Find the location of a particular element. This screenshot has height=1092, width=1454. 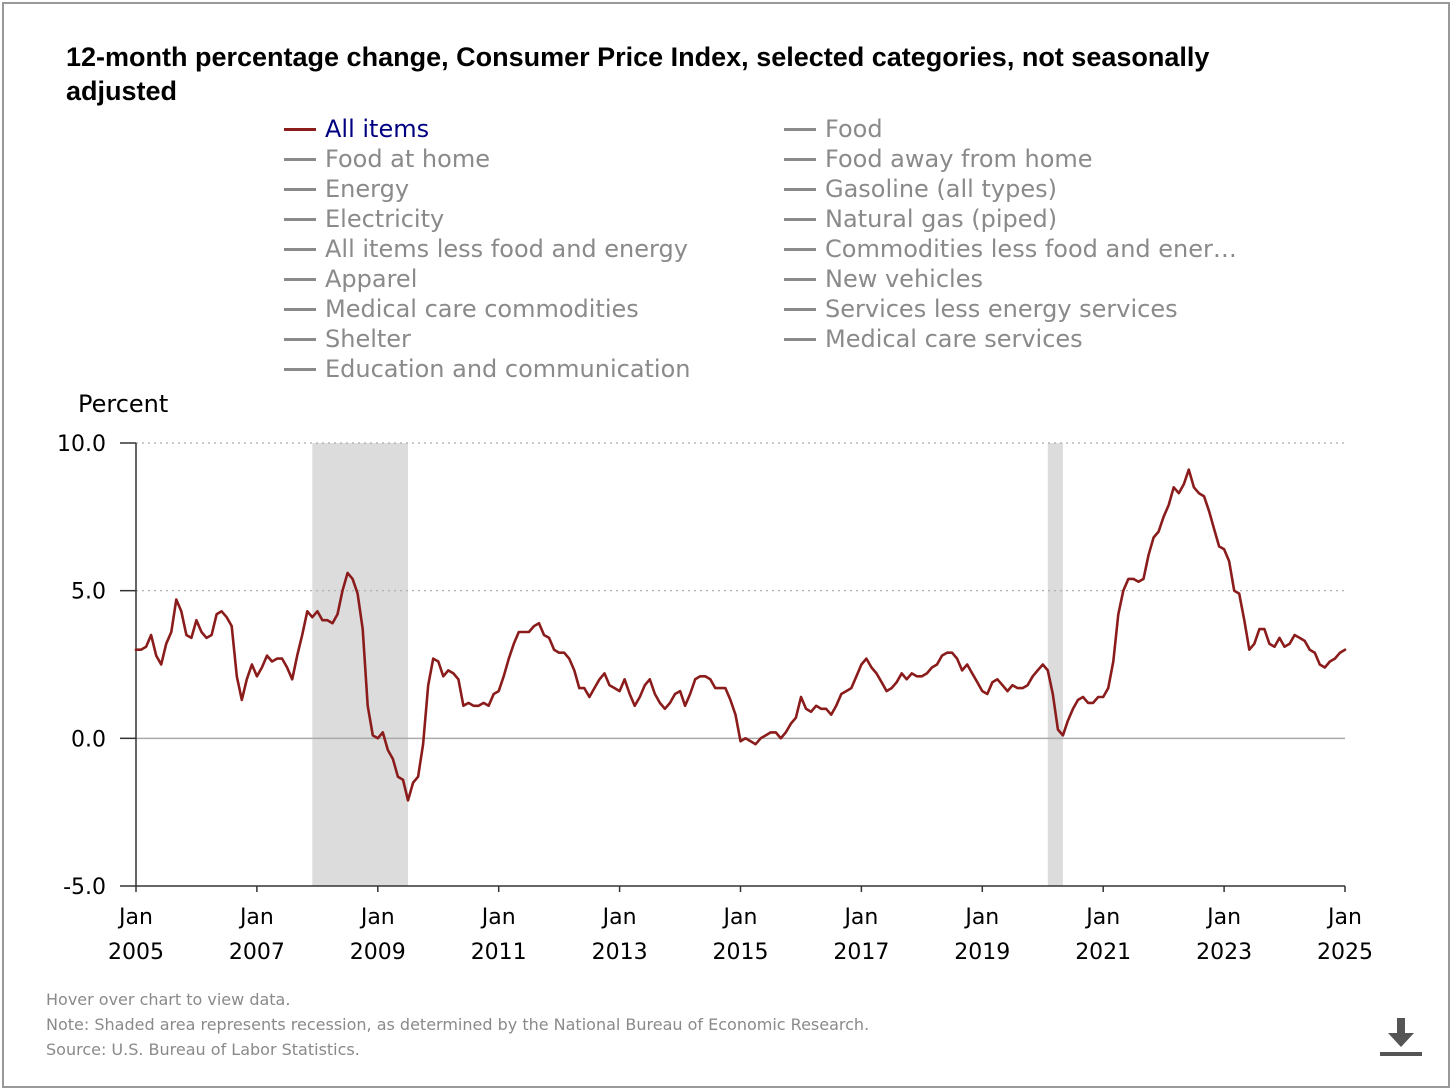

legend-item: Energy is located at coordinates (346, 189).